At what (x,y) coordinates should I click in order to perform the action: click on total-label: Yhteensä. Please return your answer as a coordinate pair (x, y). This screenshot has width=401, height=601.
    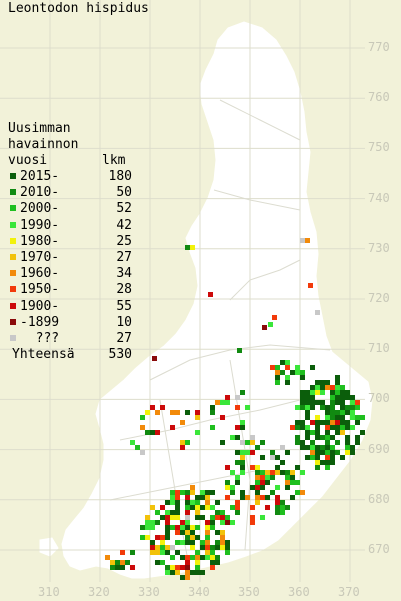
    Looking at the image, I should click on (43, 355).